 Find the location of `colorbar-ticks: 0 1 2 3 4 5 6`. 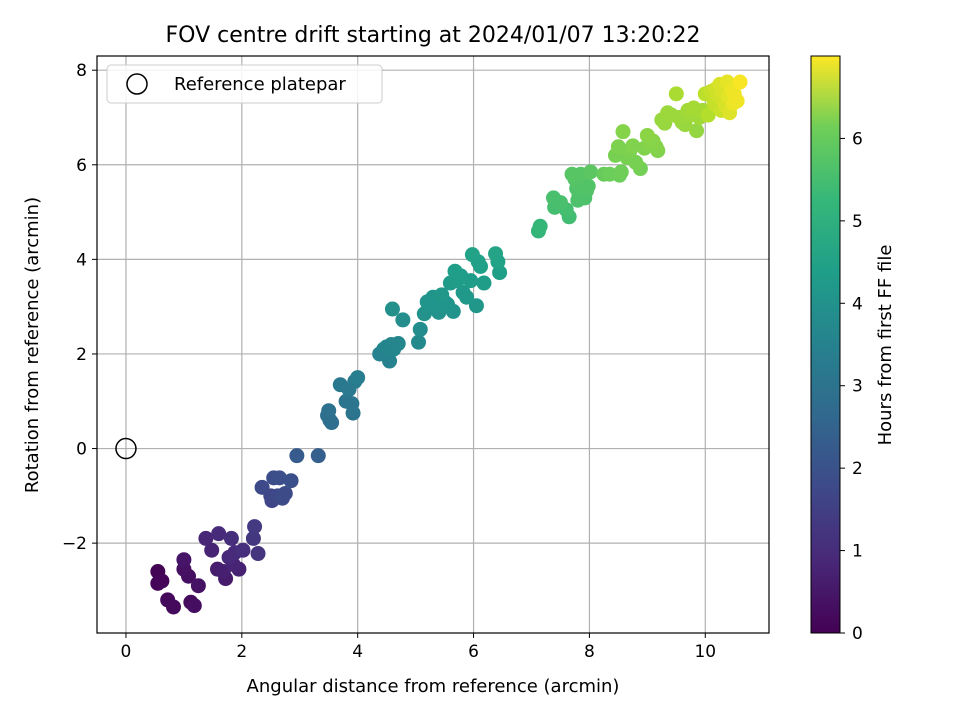

colorbar-ticks: 0 1 2 3 4 5 6 is located at coordinates (851, 386).